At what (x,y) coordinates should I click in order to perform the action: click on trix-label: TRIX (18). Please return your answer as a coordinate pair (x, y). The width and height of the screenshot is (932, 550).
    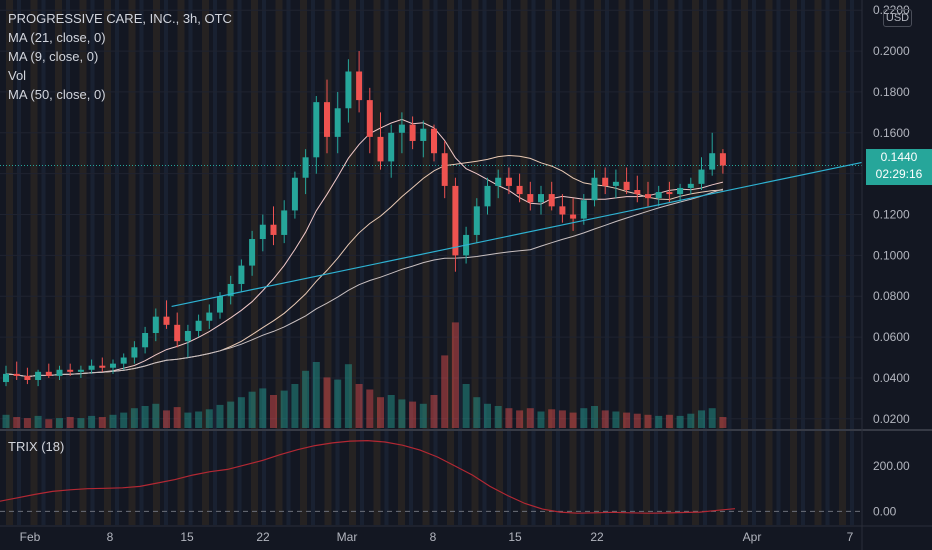
    Looking at the image, I should click on (36, 446).